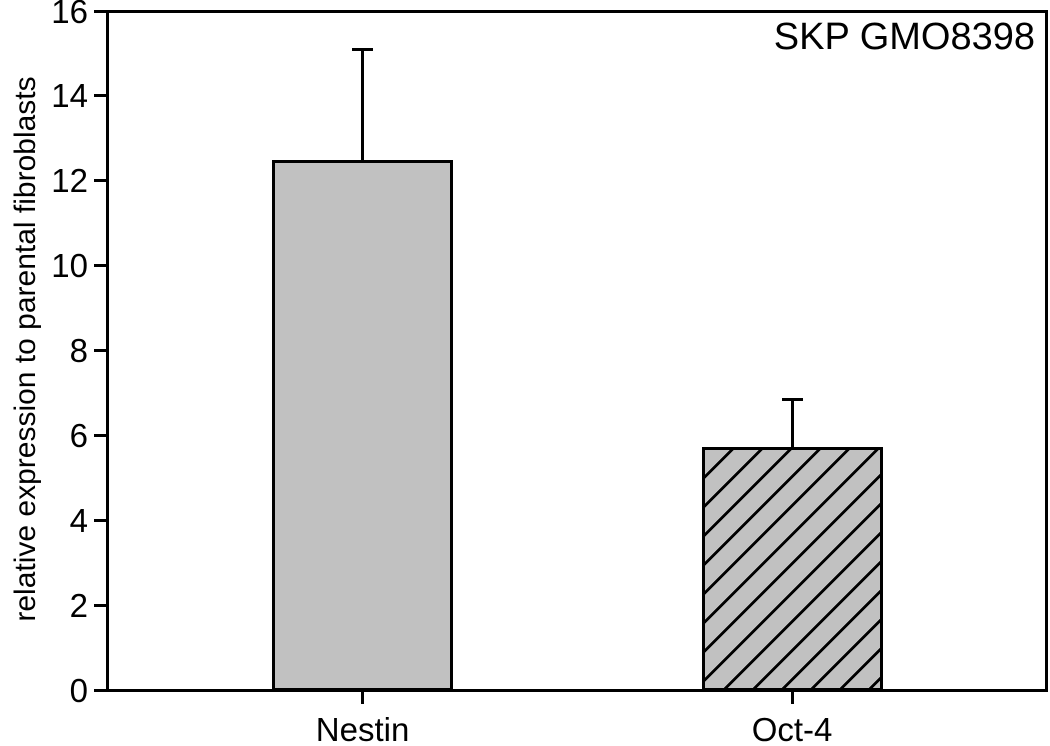  Describe the element at coordinates (78, 520) in the screenshot. I see `y-tick-label: 4` at that location.